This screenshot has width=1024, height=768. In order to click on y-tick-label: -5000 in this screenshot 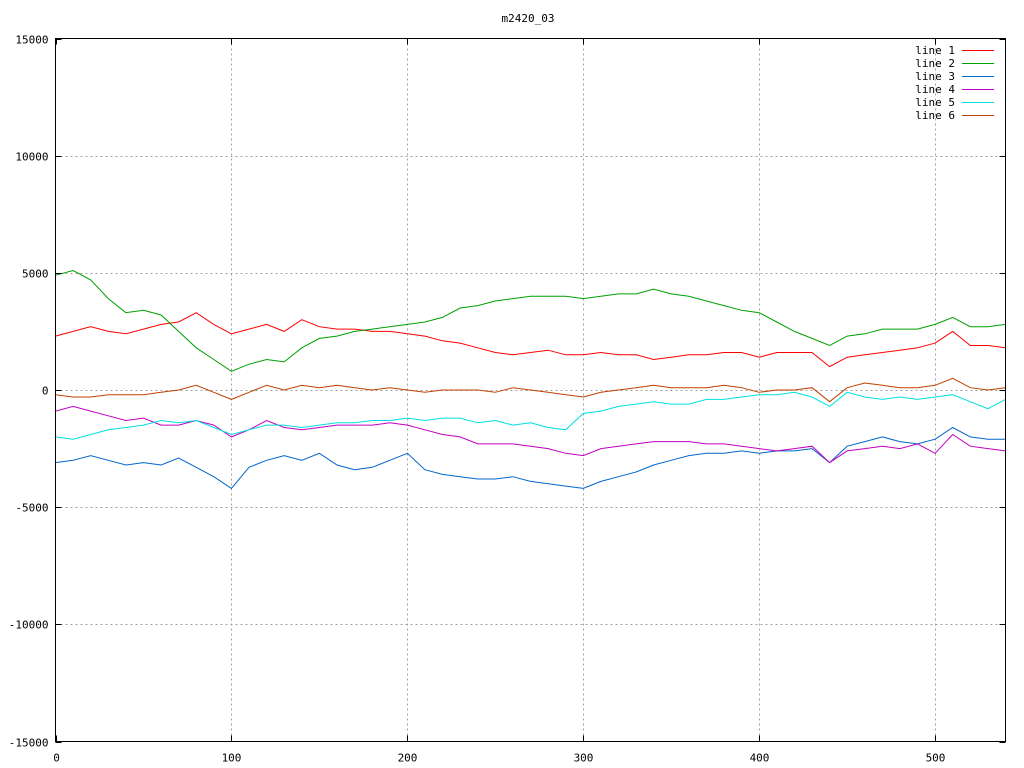, I will do `click(31, 508)`.